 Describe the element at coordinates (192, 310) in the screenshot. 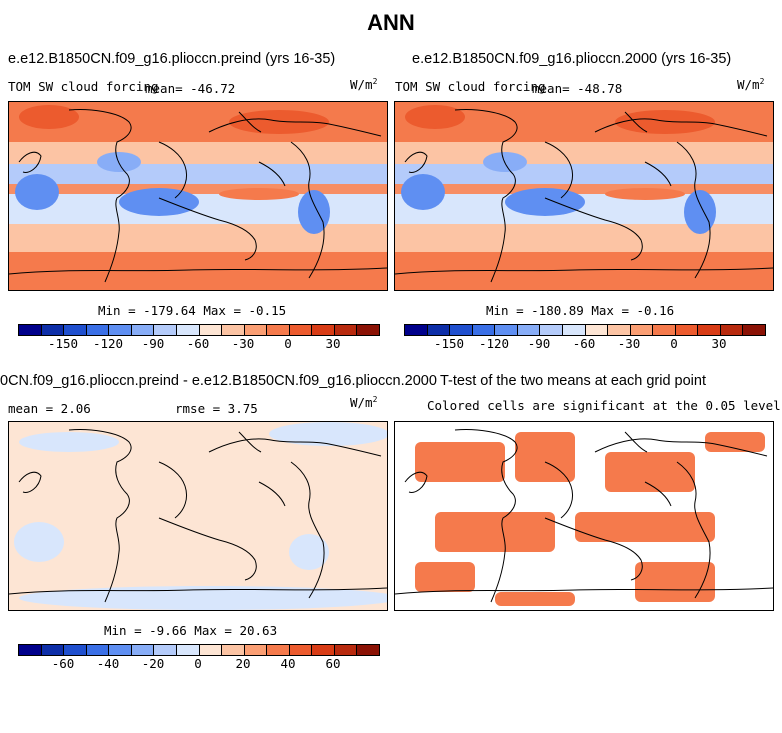

I see `minmax-top-left: Min = -179.64 Max = -0.15` at that location.